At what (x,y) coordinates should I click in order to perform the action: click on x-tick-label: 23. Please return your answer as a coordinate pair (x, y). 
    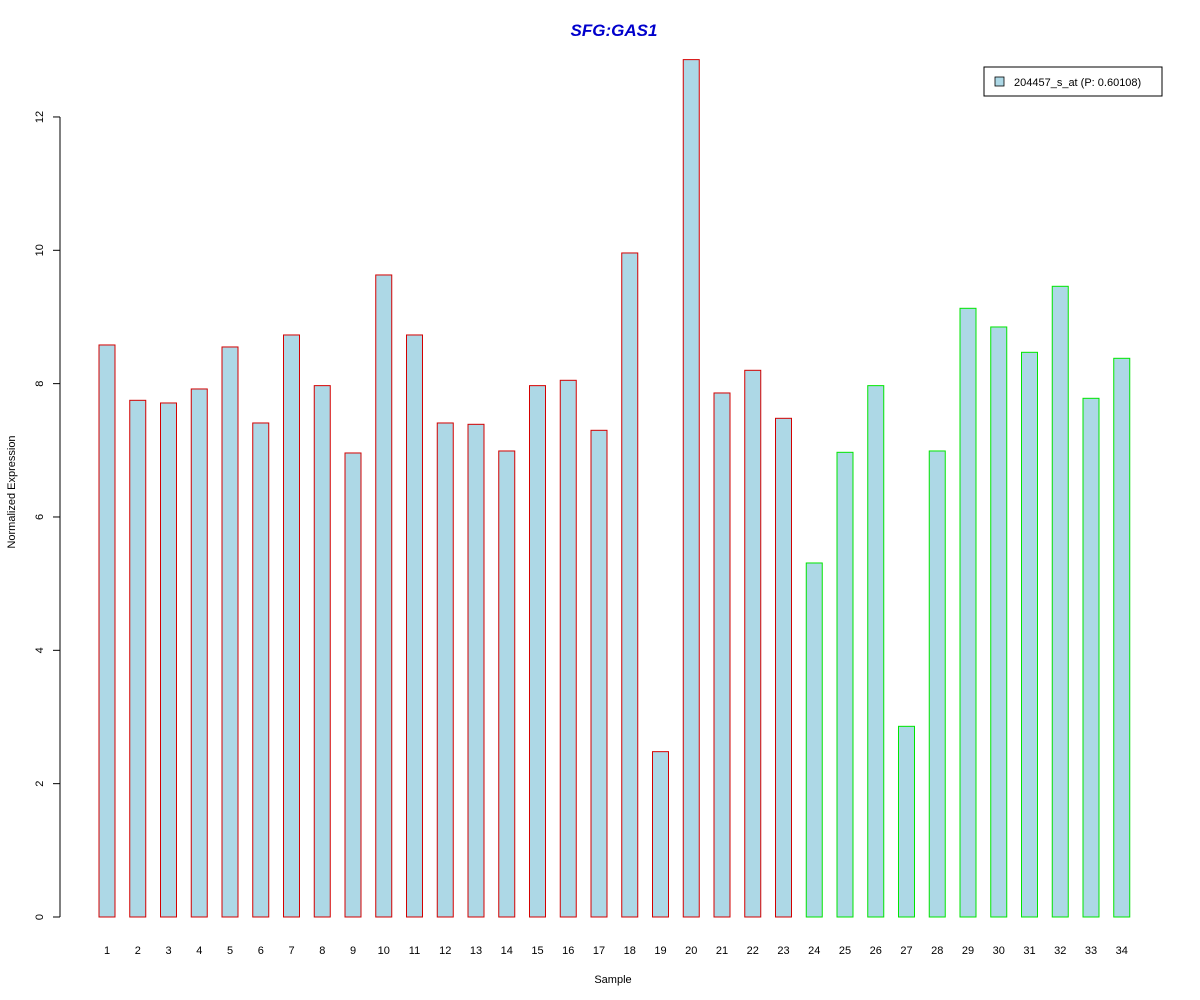
    Looking at the image, I should click on (783, 951).